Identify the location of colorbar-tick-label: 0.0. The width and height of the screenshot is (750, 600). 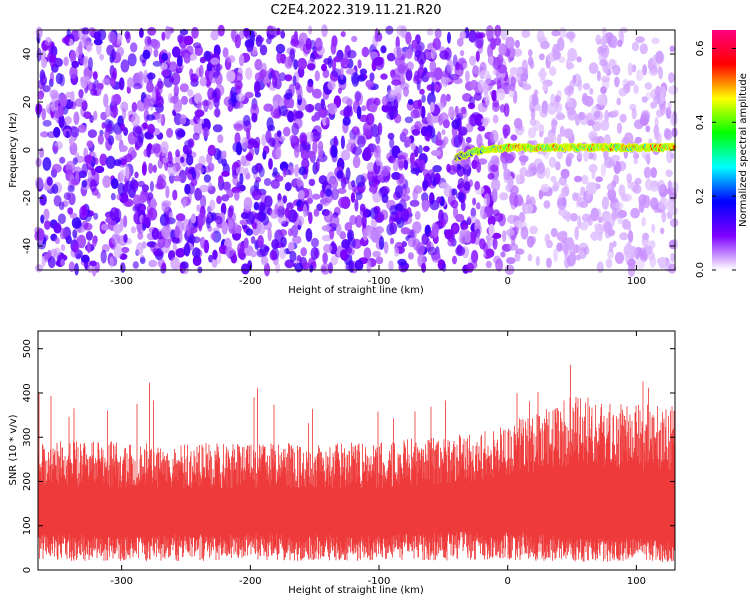
(700, 270).